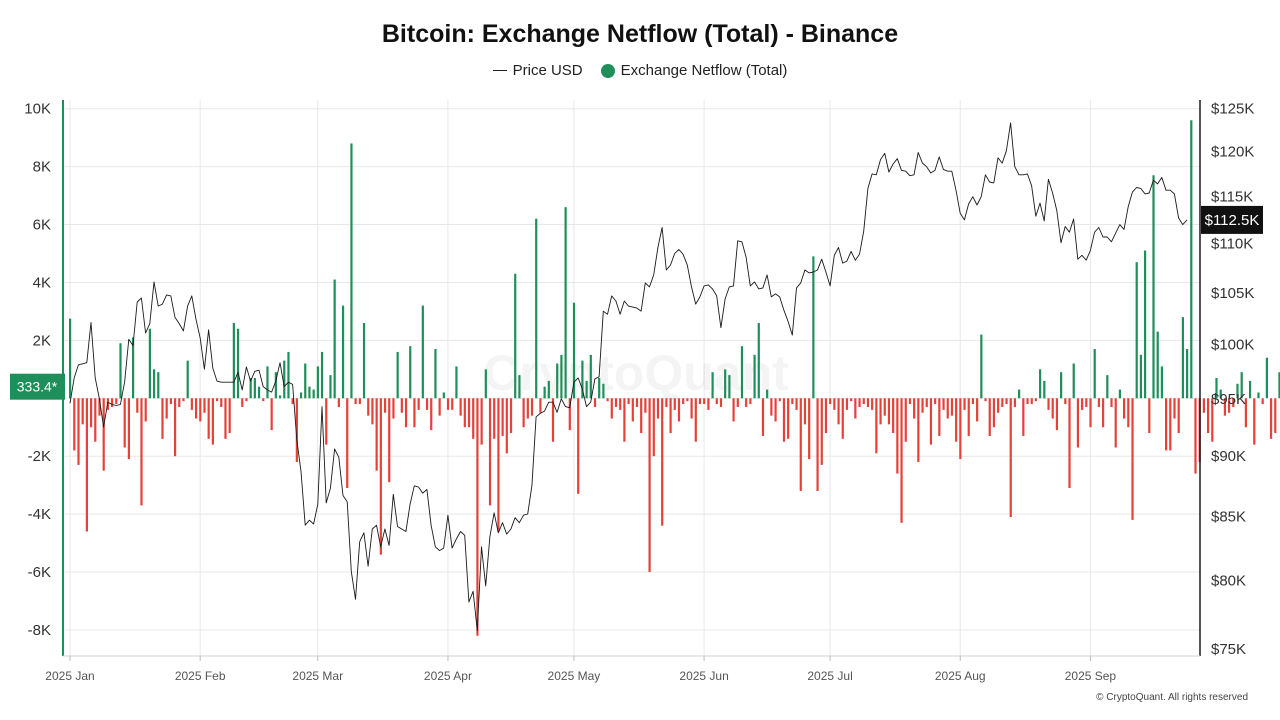  I want to click on last-netflow-label: 333.4*, so click(37, 387).